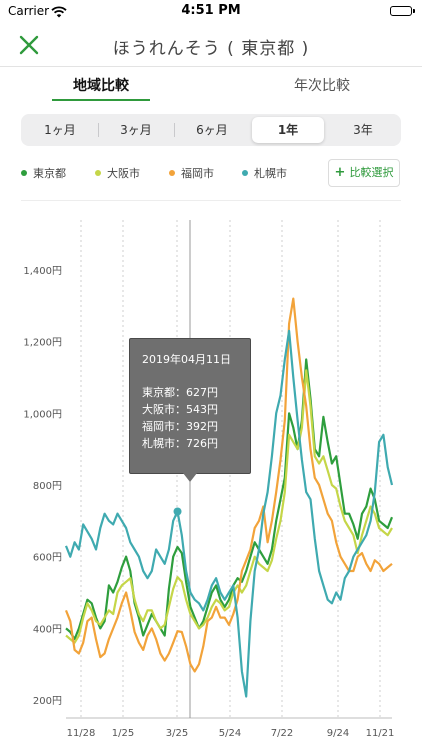  What do you see at coordinates (282, 733) in the screenshot?
I see `x-tick-label: 7/22` at bounding box center [282, 733].